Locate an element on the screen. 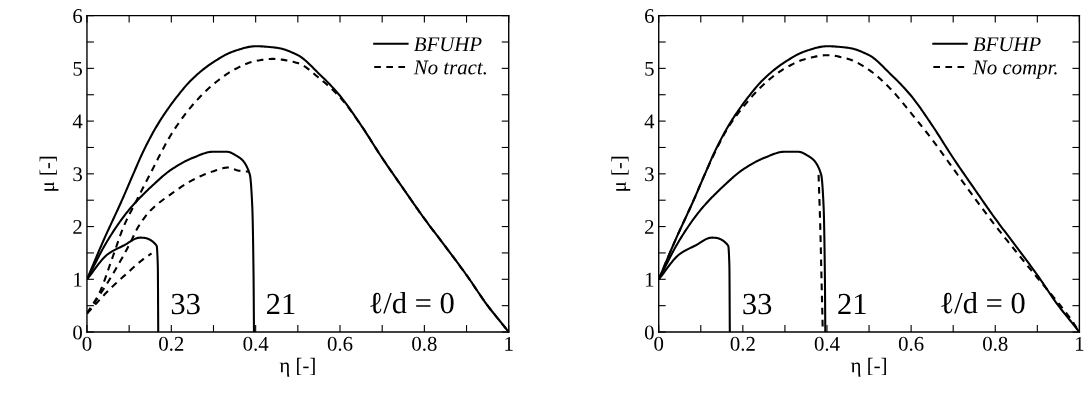 This screenshot has width=1087, height=401. legend-label: No compr. is located at coordinates (1014, 69).